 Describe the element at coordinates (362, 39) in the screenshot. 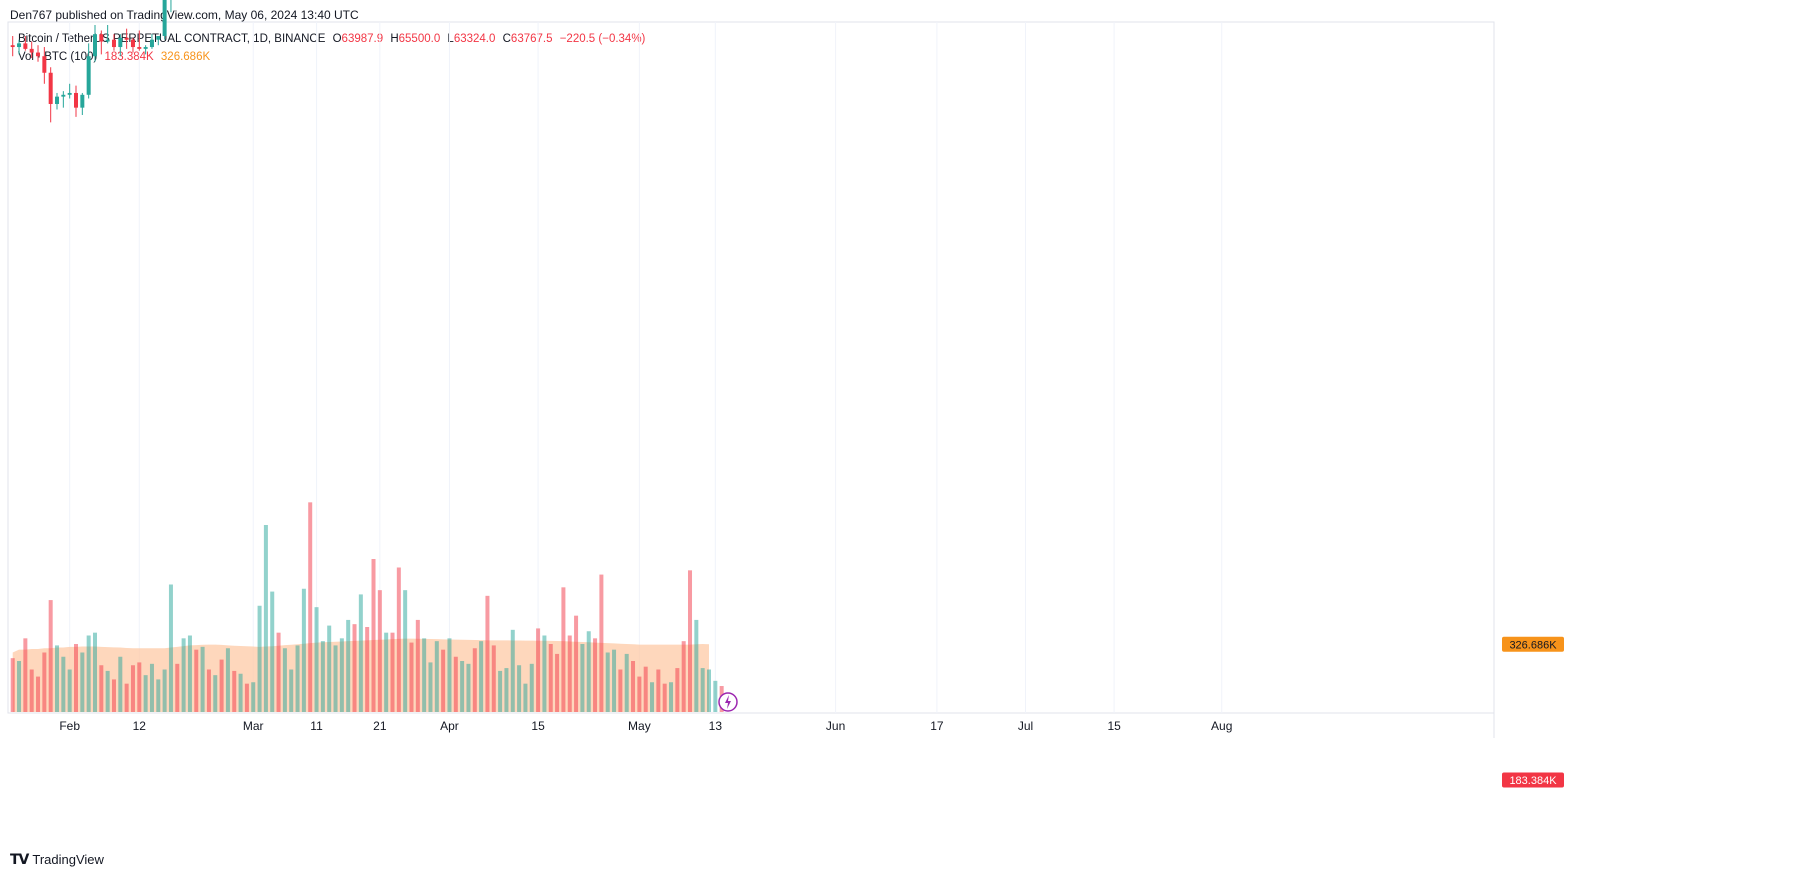

I see `open-value: 63987.9` at that location.